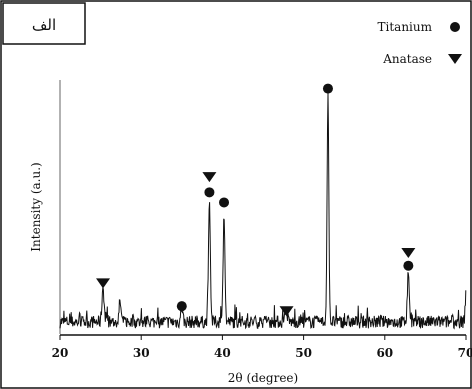 The height and width of the screenshot is (389, 472). I want to click on x-tick-label: 30, so click(141, 353).